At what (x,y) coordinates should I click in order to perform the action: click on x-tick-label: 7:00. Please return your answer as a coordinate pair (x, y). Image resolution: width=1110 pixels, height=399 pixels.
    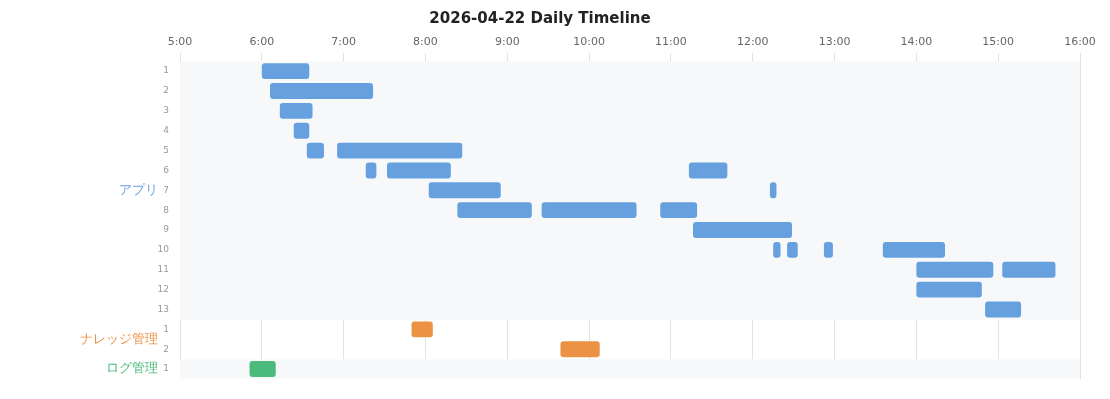
    Looking at the image, I should click on (343, 42).